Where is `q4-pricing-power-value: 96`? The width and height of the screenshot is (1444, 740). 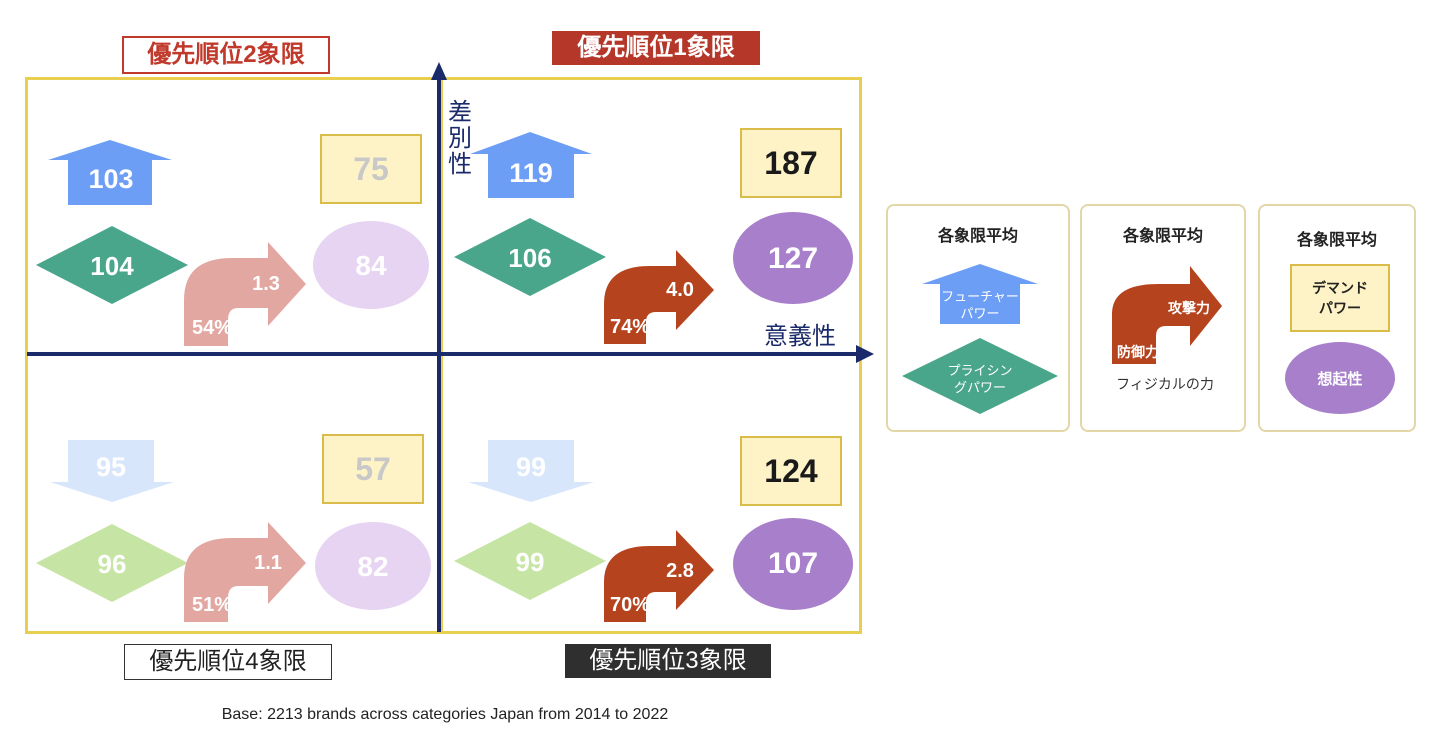
q4-pricing-power-value: 96 is located at coordinates (112, 564).